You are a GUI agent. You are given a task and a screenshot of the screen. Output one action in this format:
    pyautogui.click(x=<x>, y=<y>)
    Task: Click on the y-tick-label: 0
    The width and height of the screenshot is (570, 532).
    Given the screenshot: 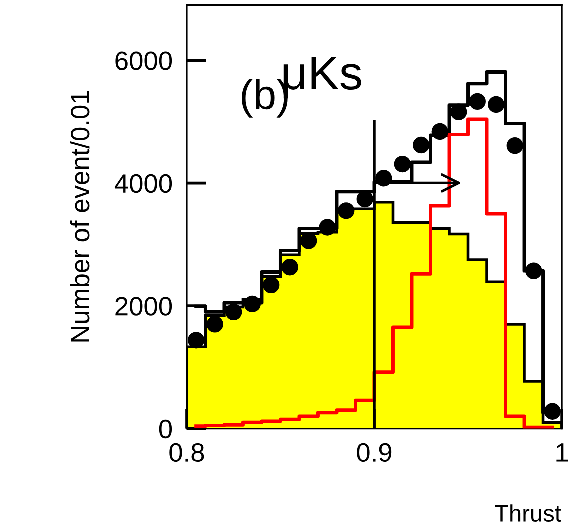 What is the action you would take?
    pyautogui.click(x=165, y=429)
    